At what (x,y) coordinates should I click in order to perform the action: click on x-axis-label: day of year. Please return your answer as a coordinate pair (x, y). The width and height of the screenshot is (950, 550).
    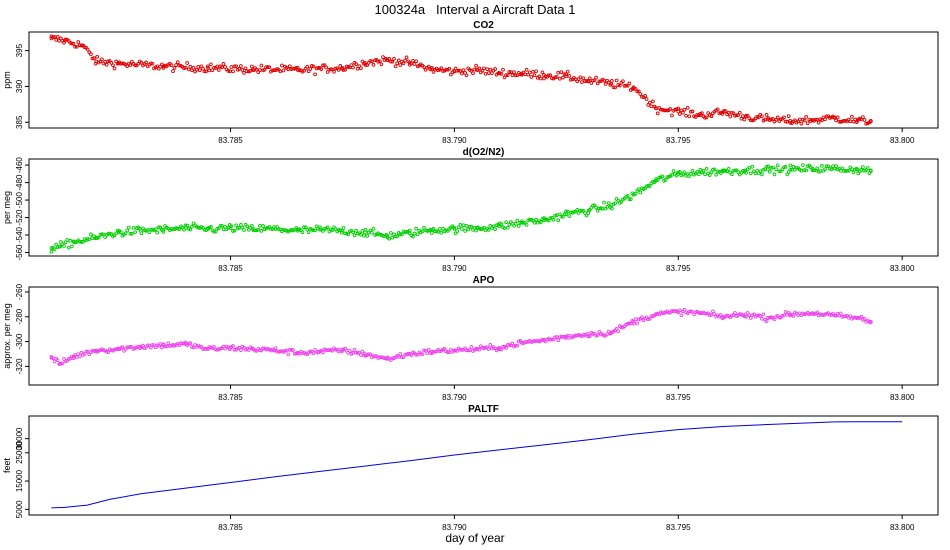
    Looking at the image, I should click on (475, 538).